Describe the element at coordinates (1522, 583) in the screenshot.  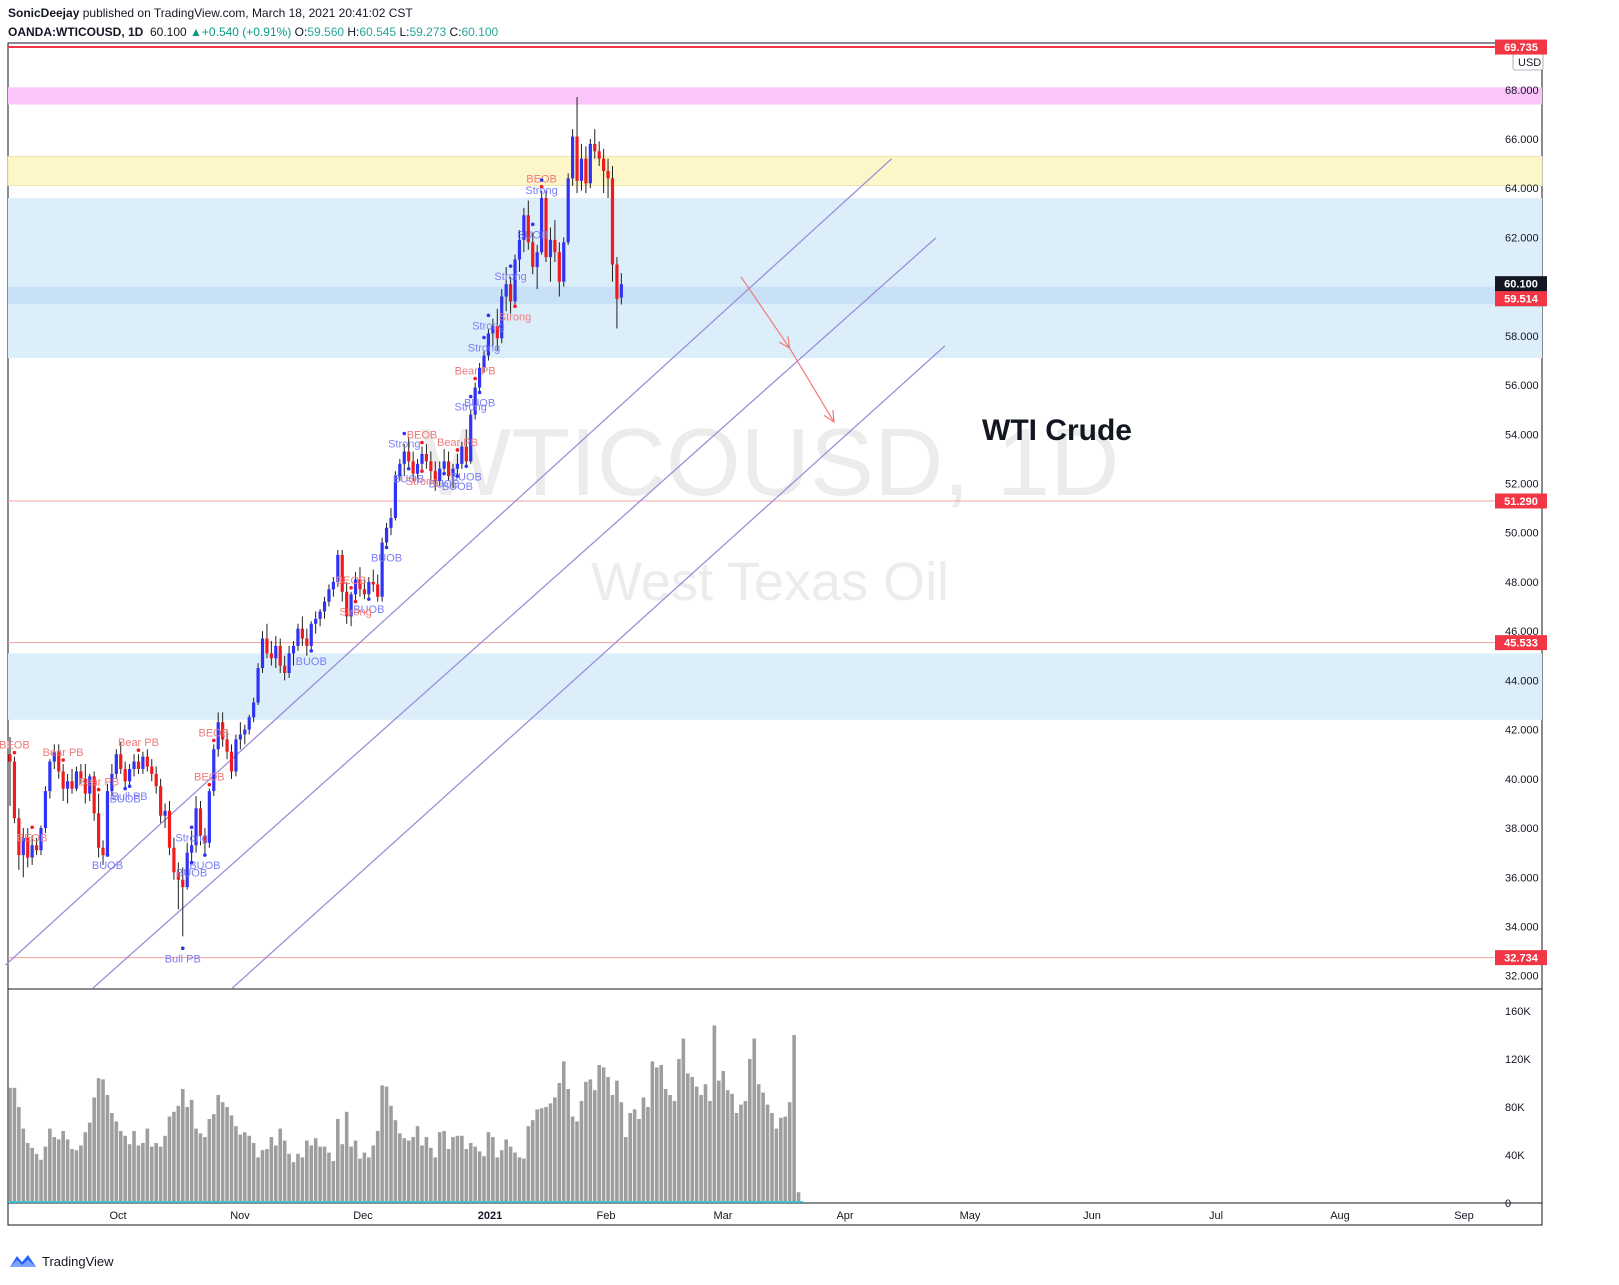
I see `price-tick-label: 48.000` at that location.